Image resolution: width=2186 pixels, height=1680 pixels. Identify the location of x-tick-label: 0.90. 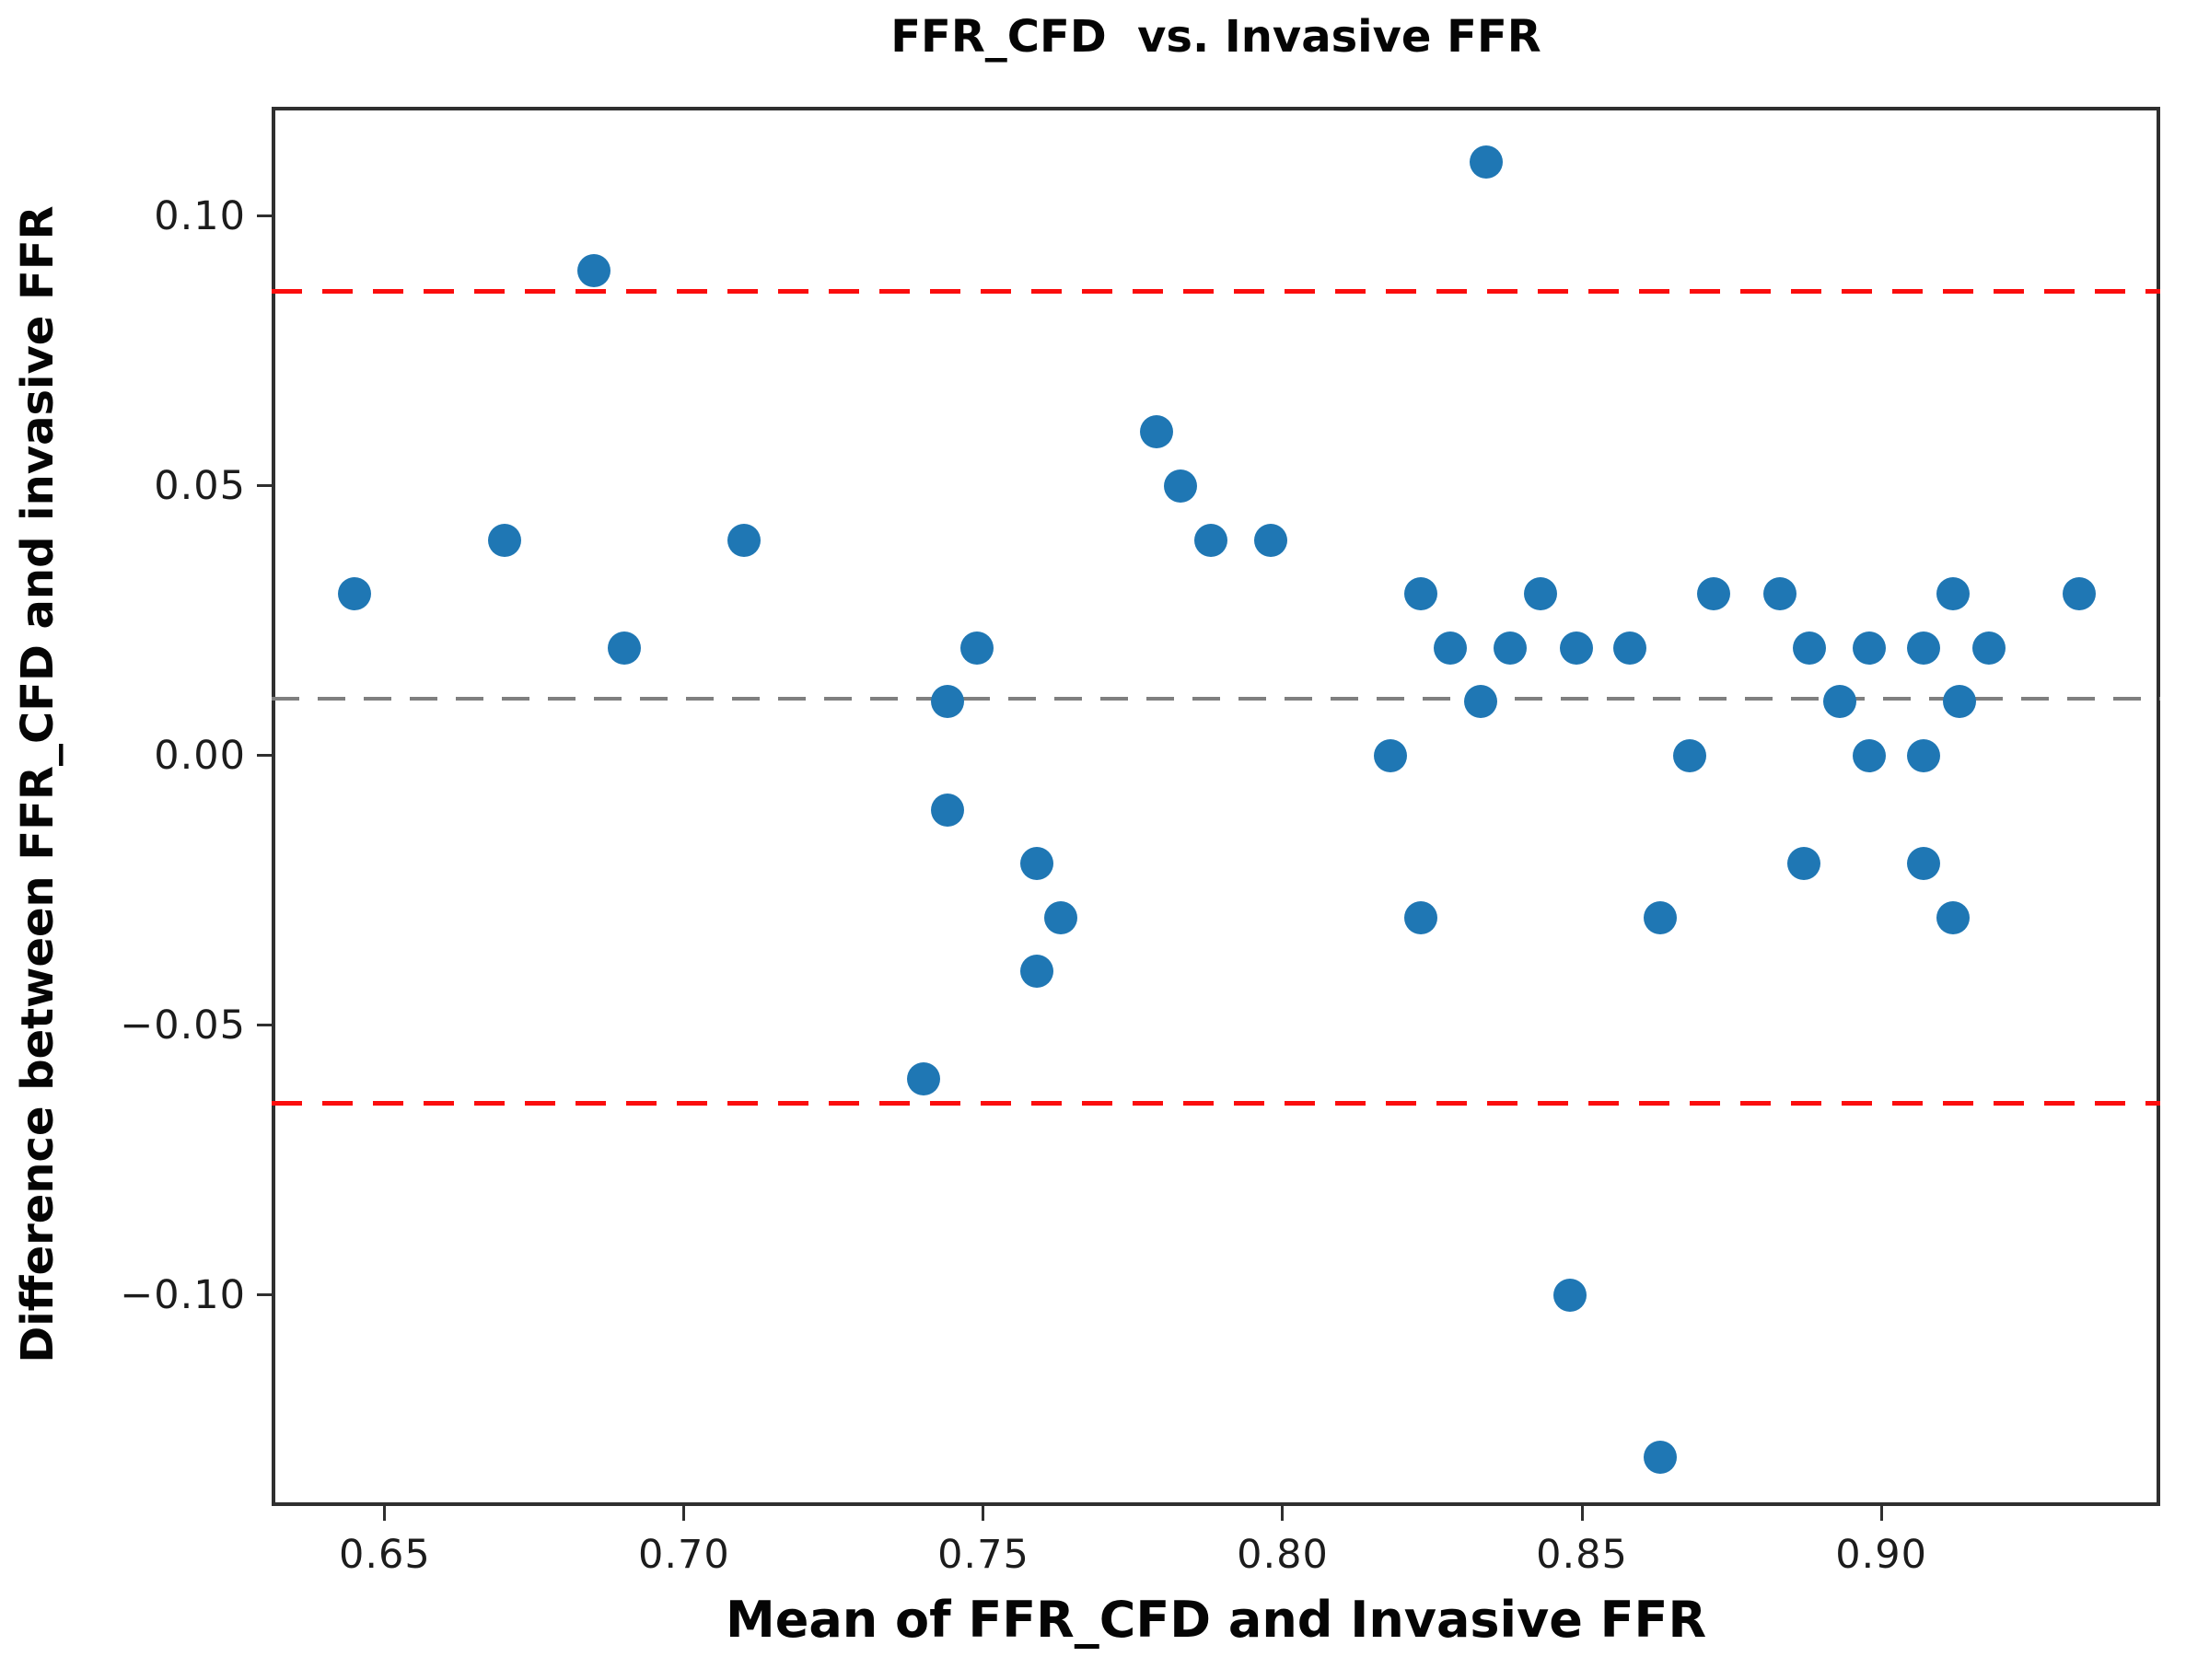
(1881, 1555).